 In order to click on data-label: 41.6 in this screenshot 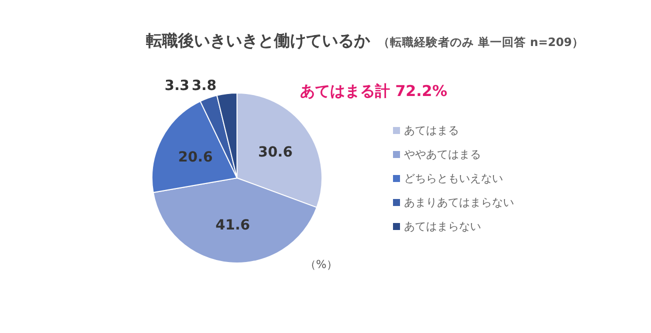, I will do `click(232, 226)`.